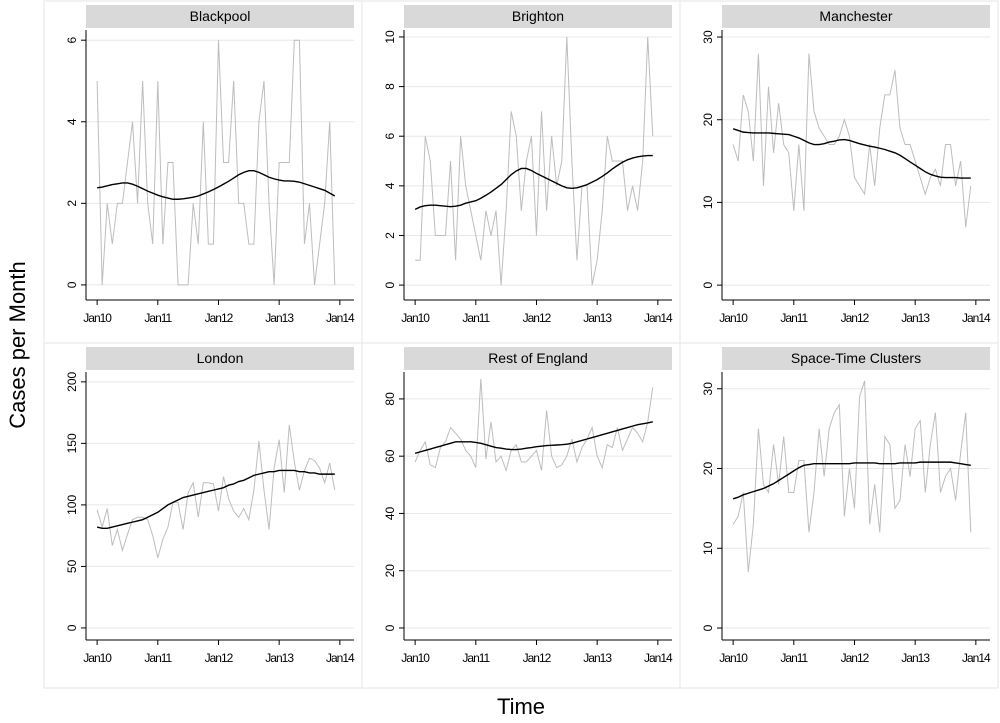  I want to click on panel-title: Blackpool, so click(220, 16).